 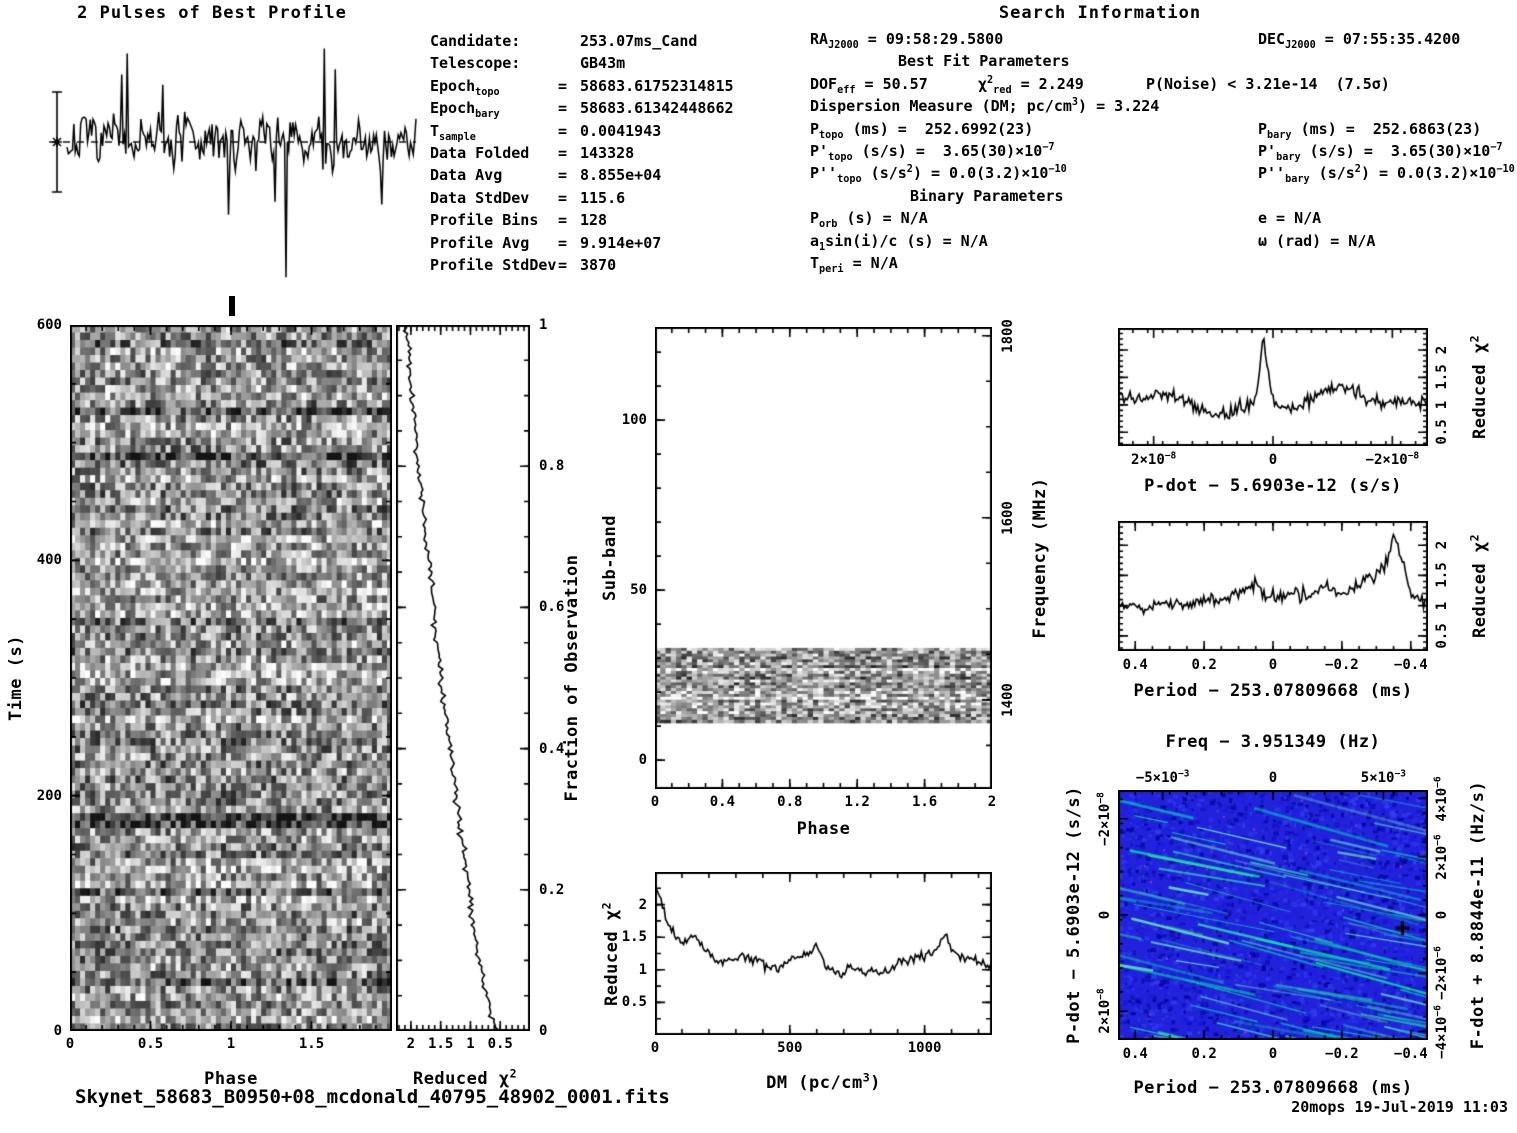 I want to click on tick-label: 600, so click(x=49, y=325).